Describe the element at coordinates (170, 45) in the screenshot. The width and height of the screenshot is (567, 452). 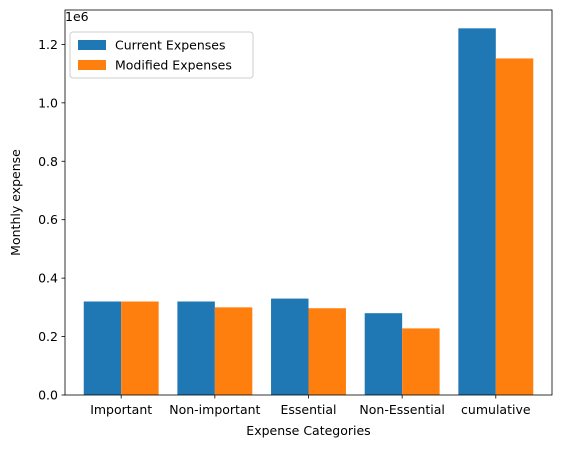
I see `legend-label: Current Expenses` at that location.